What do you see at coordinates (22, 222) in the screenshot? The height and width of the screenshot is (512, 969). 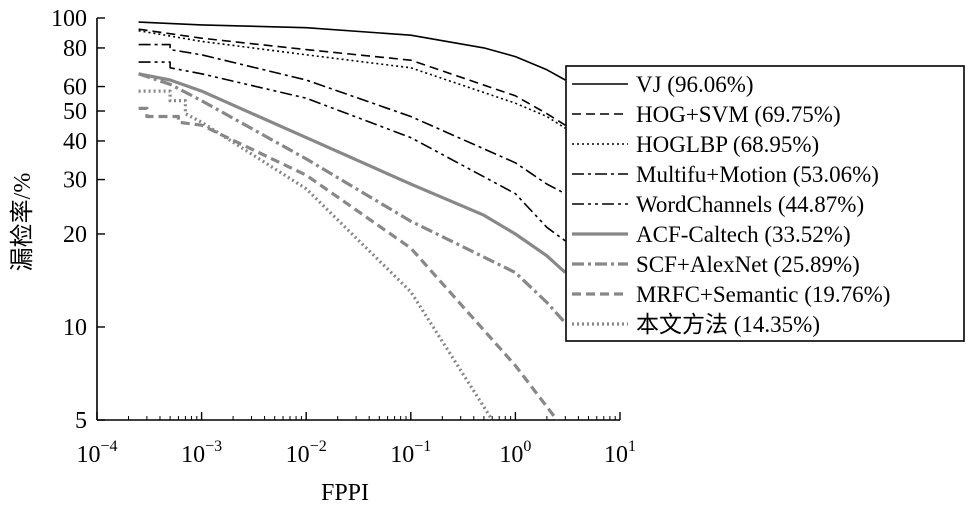 I see `y-axis-title: 漏检率/%` at bounding box center [22, 222].